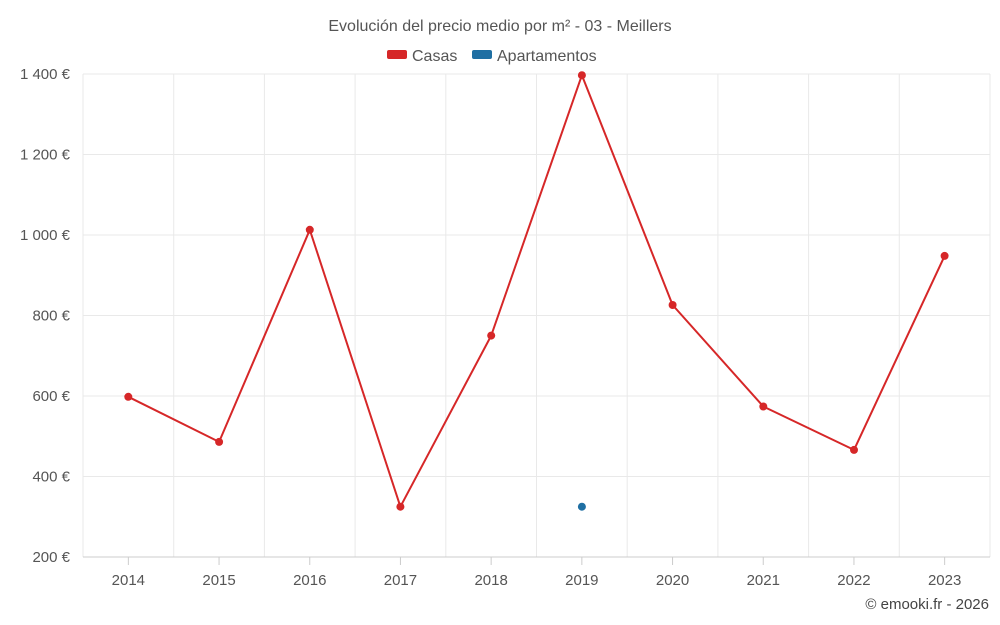 The width and height of the screenshot is (1000, 625). Describe the element at coordinates (482, 54) in the screenshot. I see `legend-swatch-apartamentos` at that location.